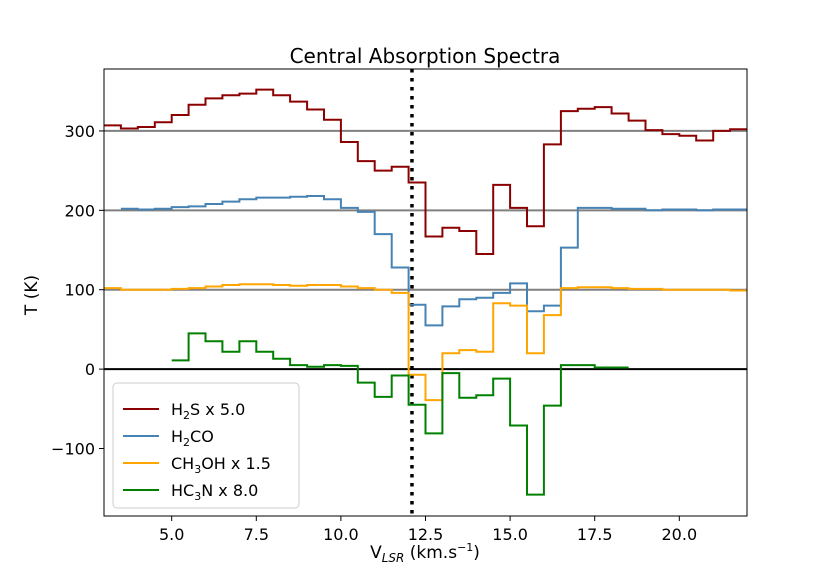 This screenshot has height=581, width=830. I want to click on x-tick-label: 15.0, so click(510, 534).